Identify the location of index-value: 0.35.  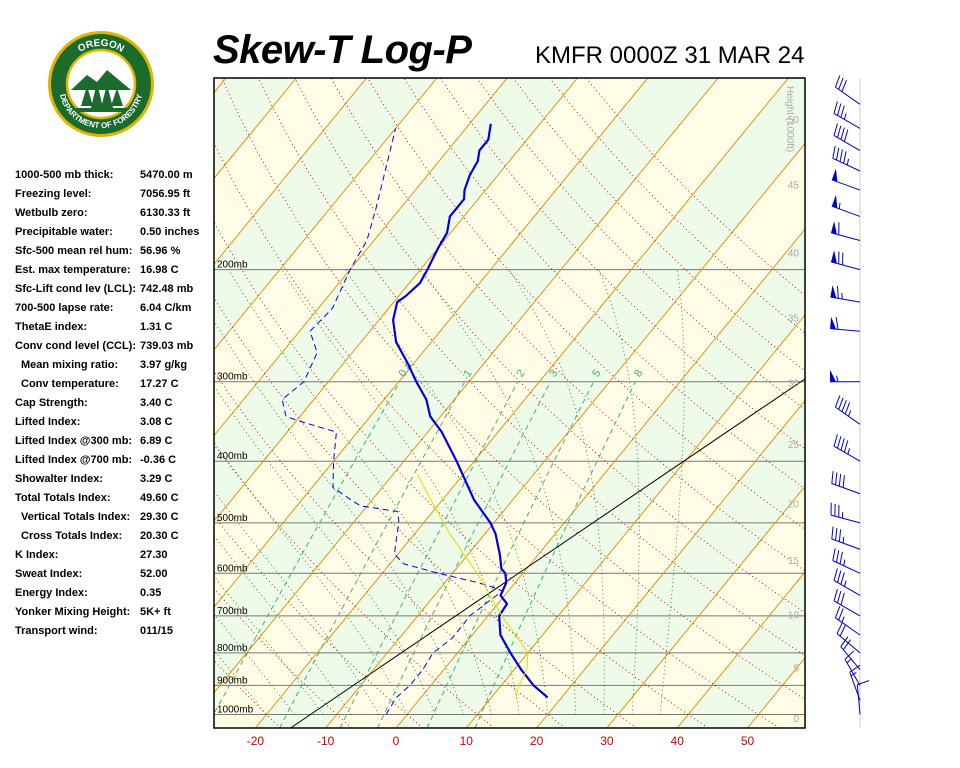
(151, 593).